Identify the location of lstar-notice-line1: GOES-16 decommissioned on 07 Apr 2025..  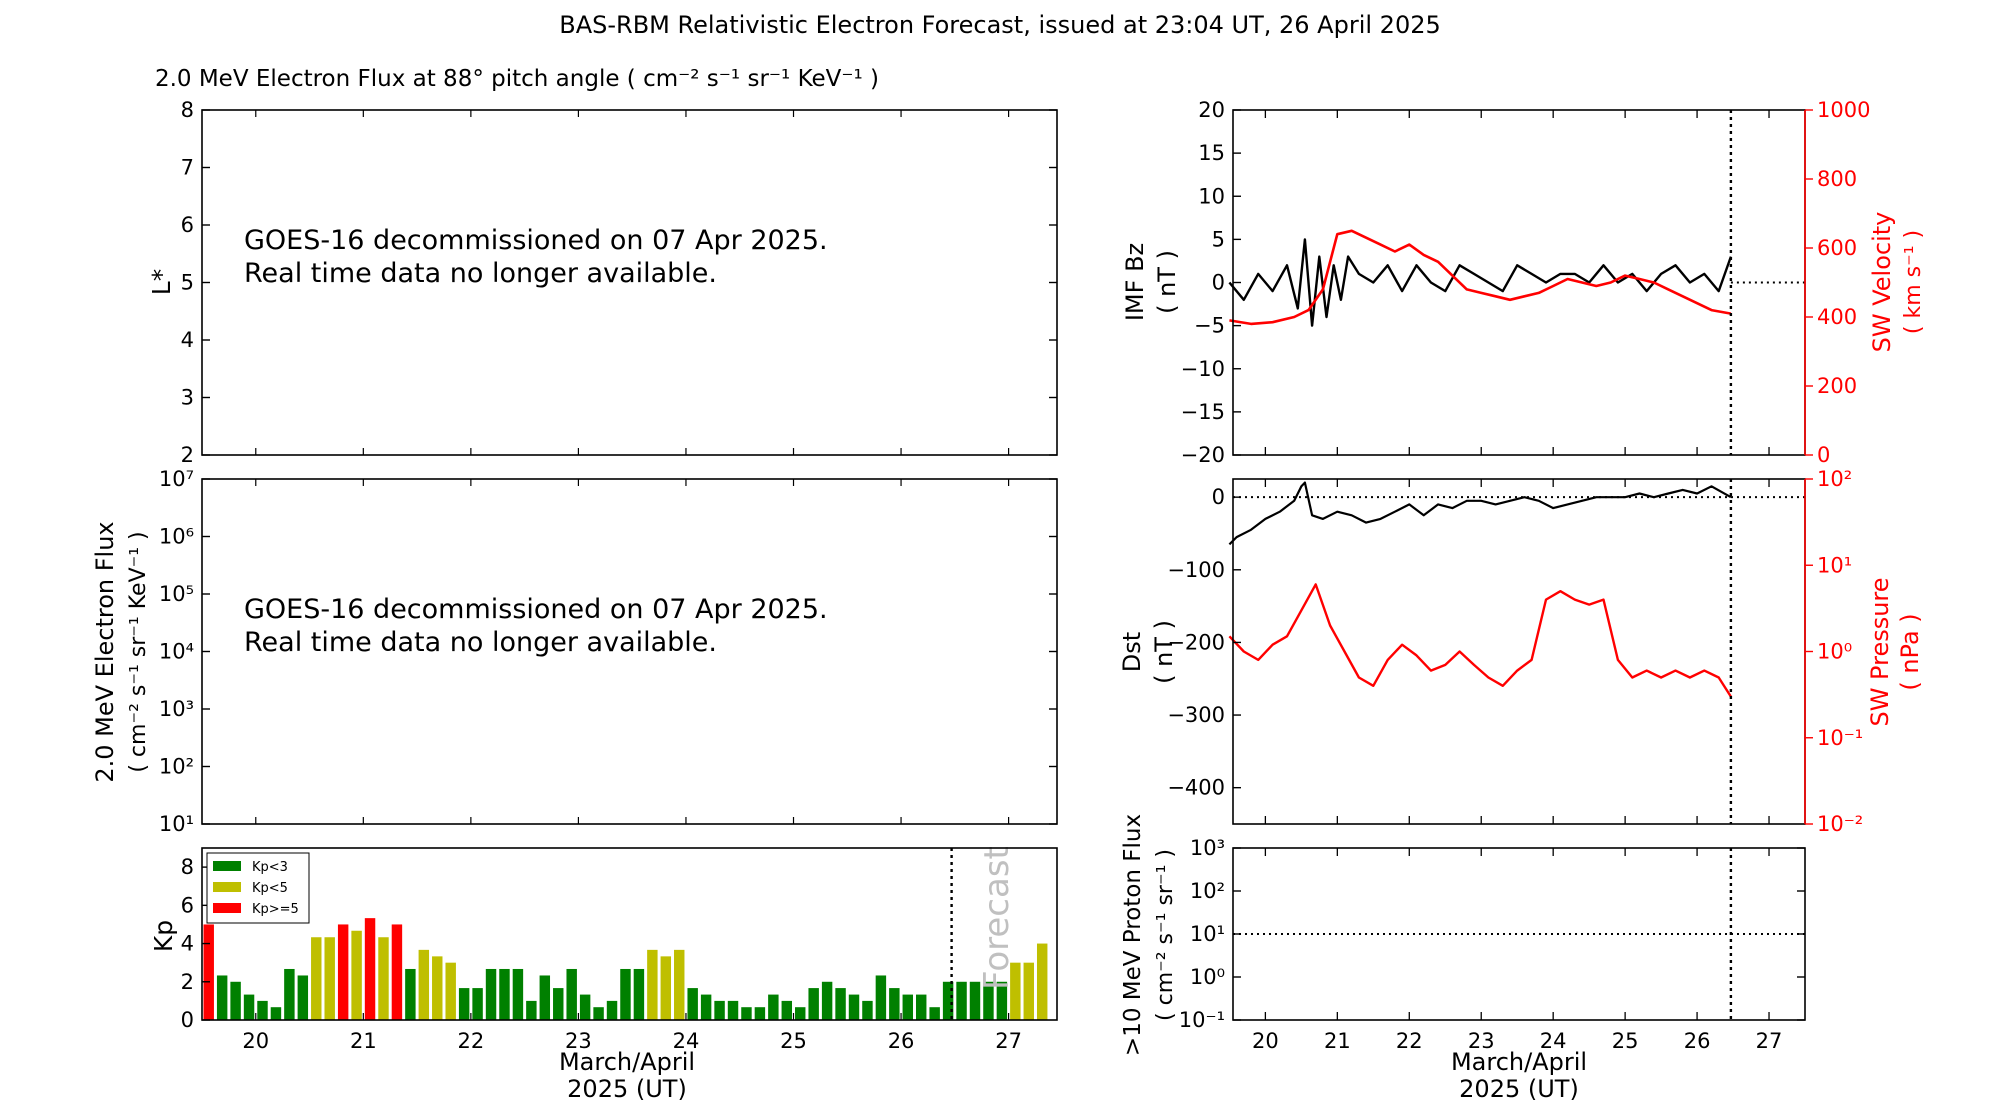
(536, 240).